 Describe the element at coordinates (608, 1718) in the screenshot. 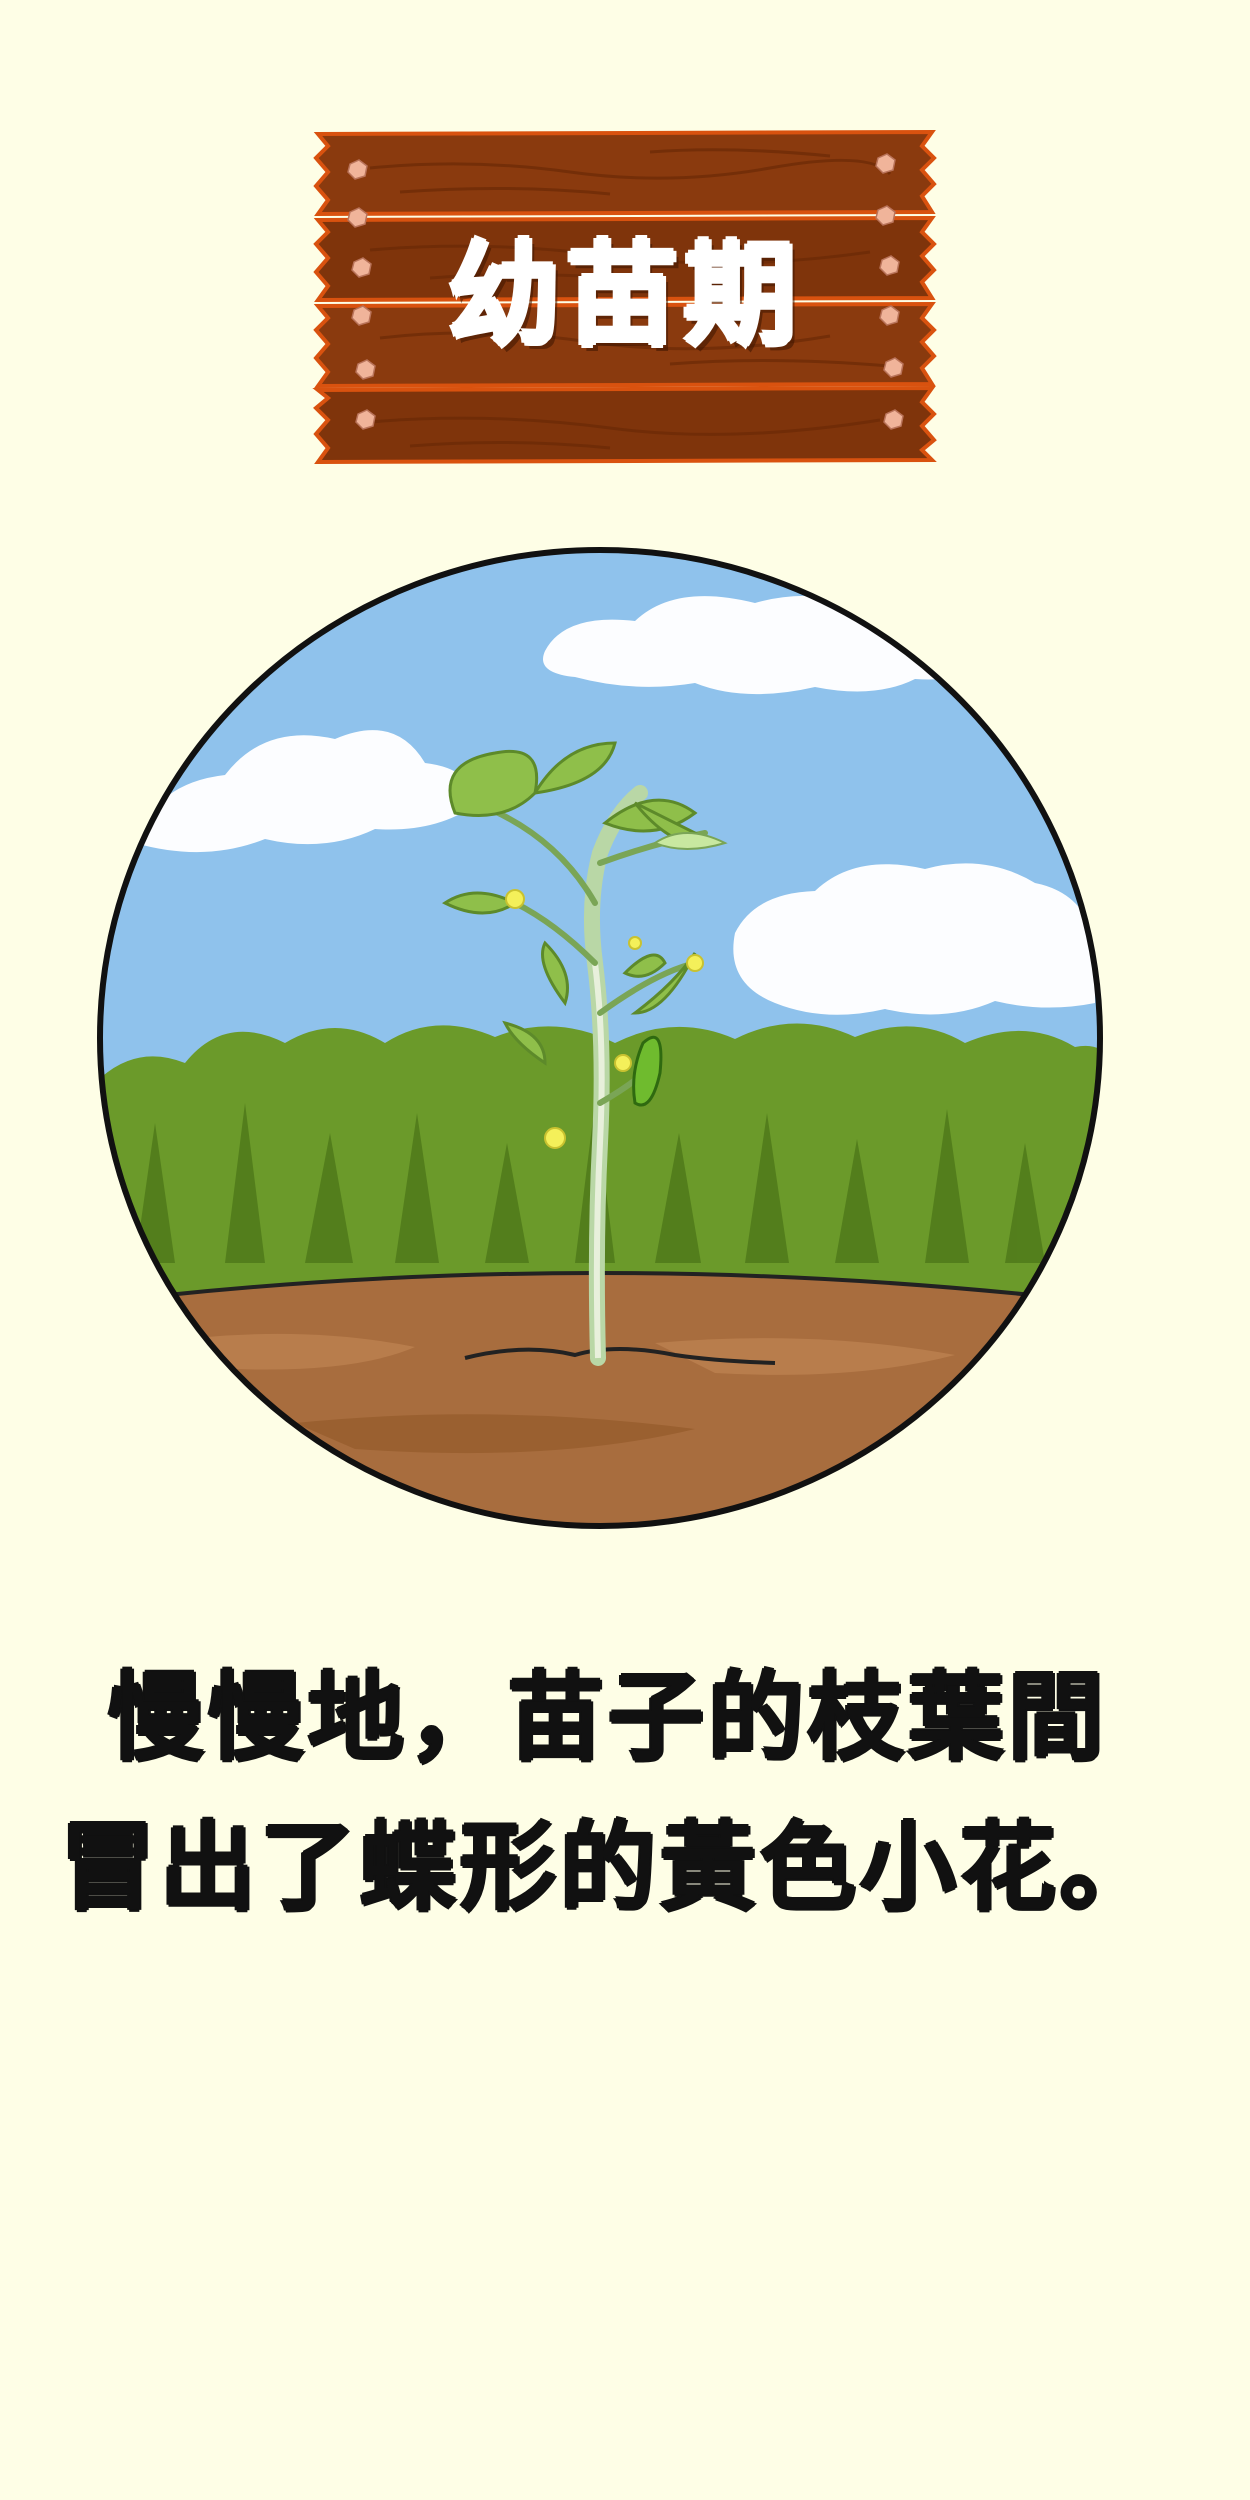

I see `caption-line-1: 慢慢地，苗子的枝葉間` at that location.